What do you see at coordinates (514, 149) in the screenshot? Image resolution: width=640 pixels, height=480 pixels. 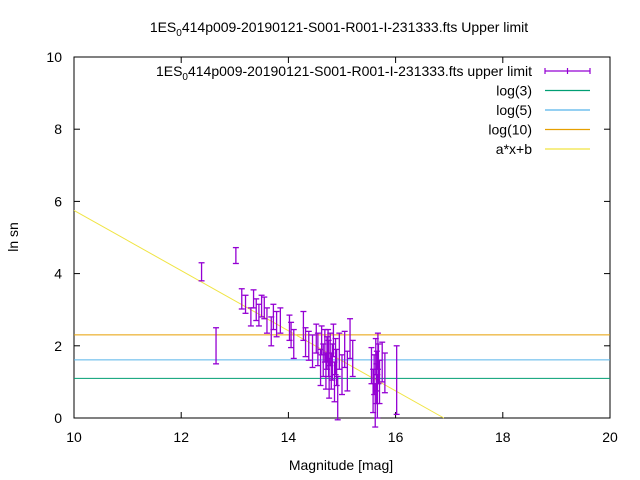 I see `legend-label: a*x+b` at bounding box center [514, 149].